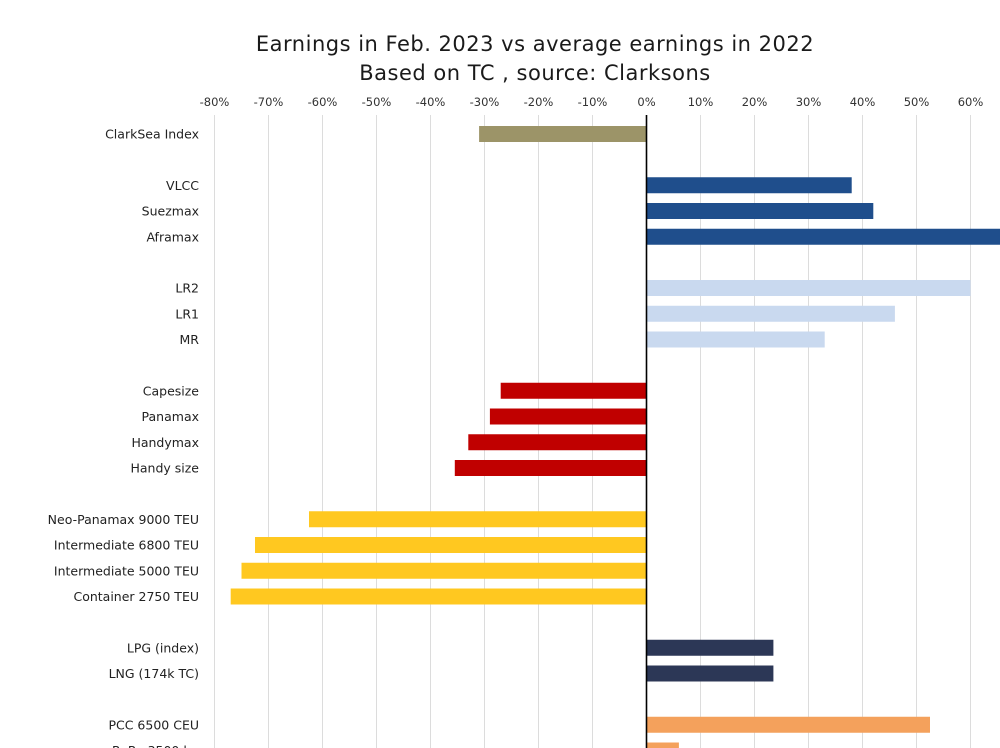 Image resolution: width=1000 pixels, height=748 pixels. Describe the element at coordinates (126, 570) in the screenshot. I see `category-label: Intermediate 5000 TEU` at that location.